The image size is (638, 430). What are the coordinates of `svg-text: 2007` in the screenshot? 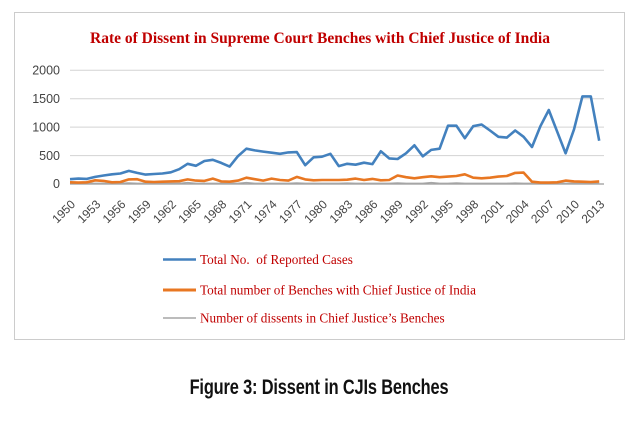 It's located at (542, 211).